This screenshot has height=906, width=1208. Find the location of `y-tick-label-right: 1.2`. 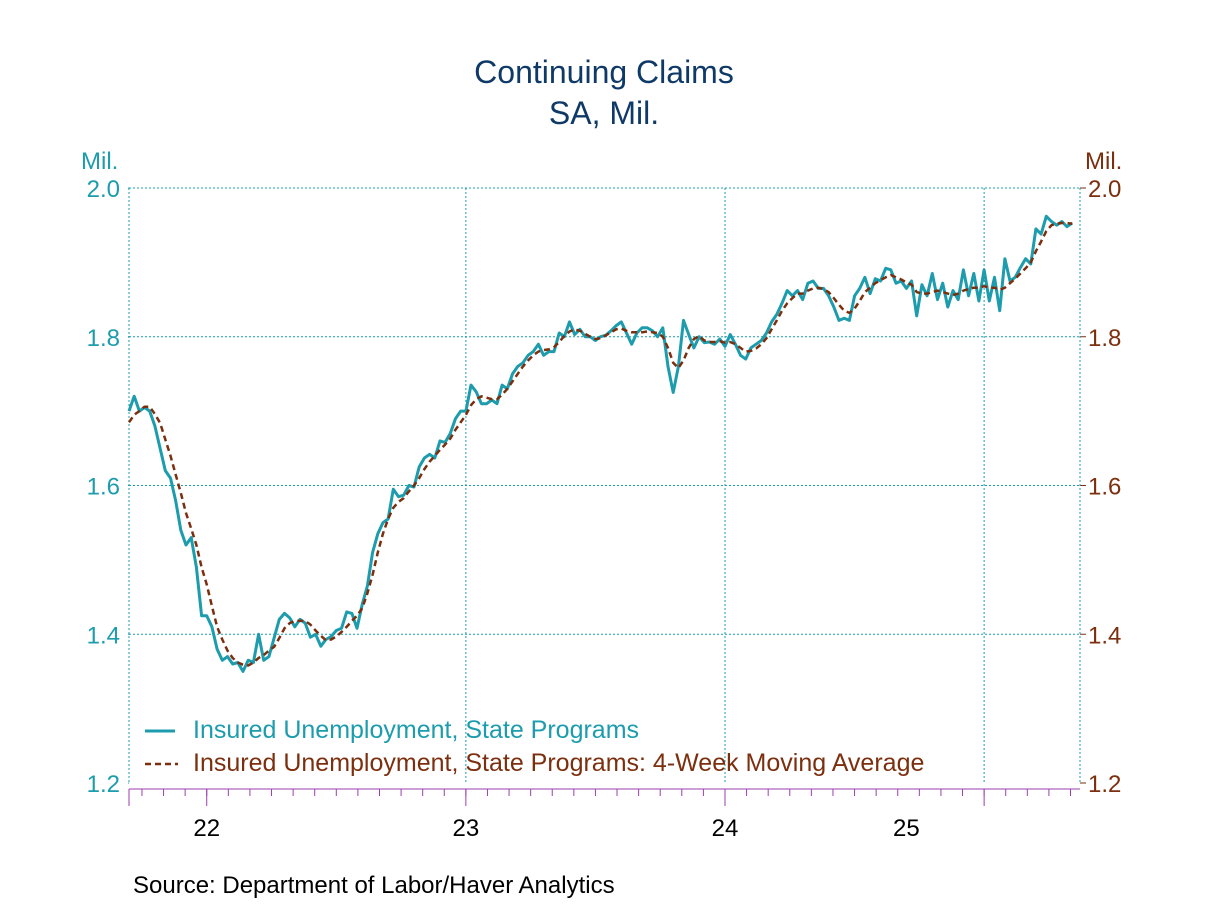

y-tick-label-right: 1.2 is located at coordinates (1104, 784).